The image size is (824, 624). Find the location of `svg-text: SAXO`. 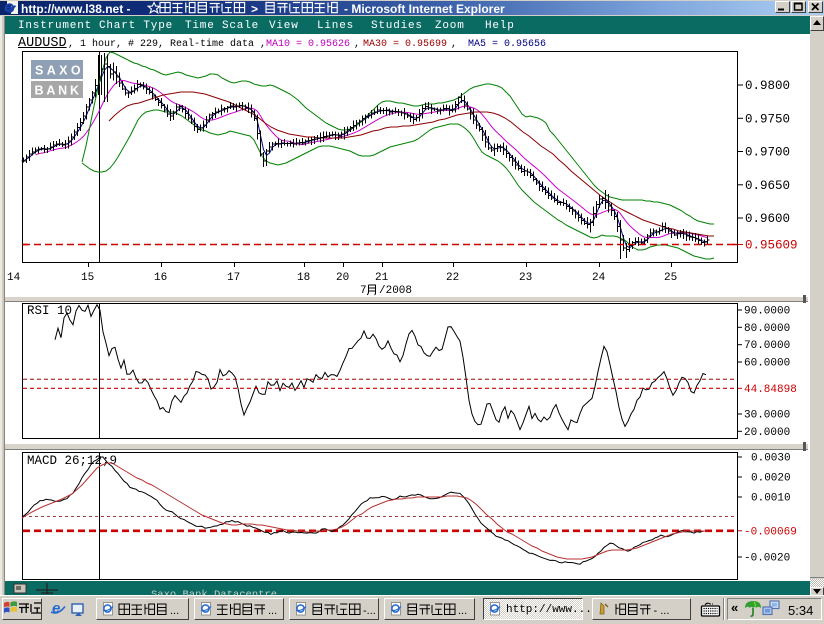

svg-text: SAXO is located at coordinates (59, 71).